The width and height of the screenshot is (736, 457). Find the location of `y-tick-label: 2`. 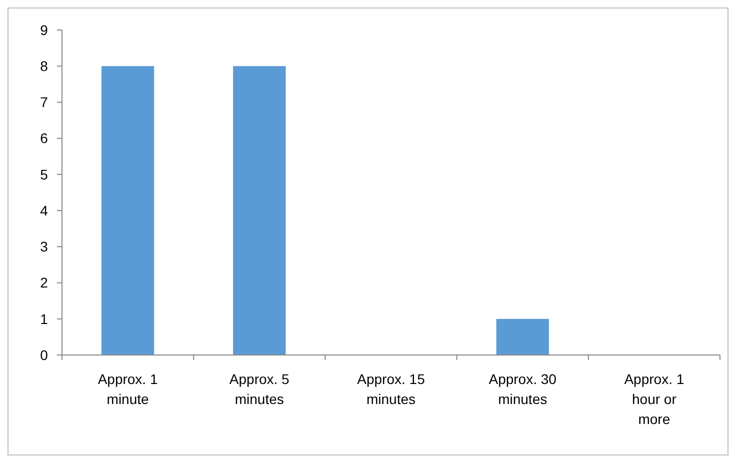

y-tick-label: 2 is located at coordinates (44, 282).